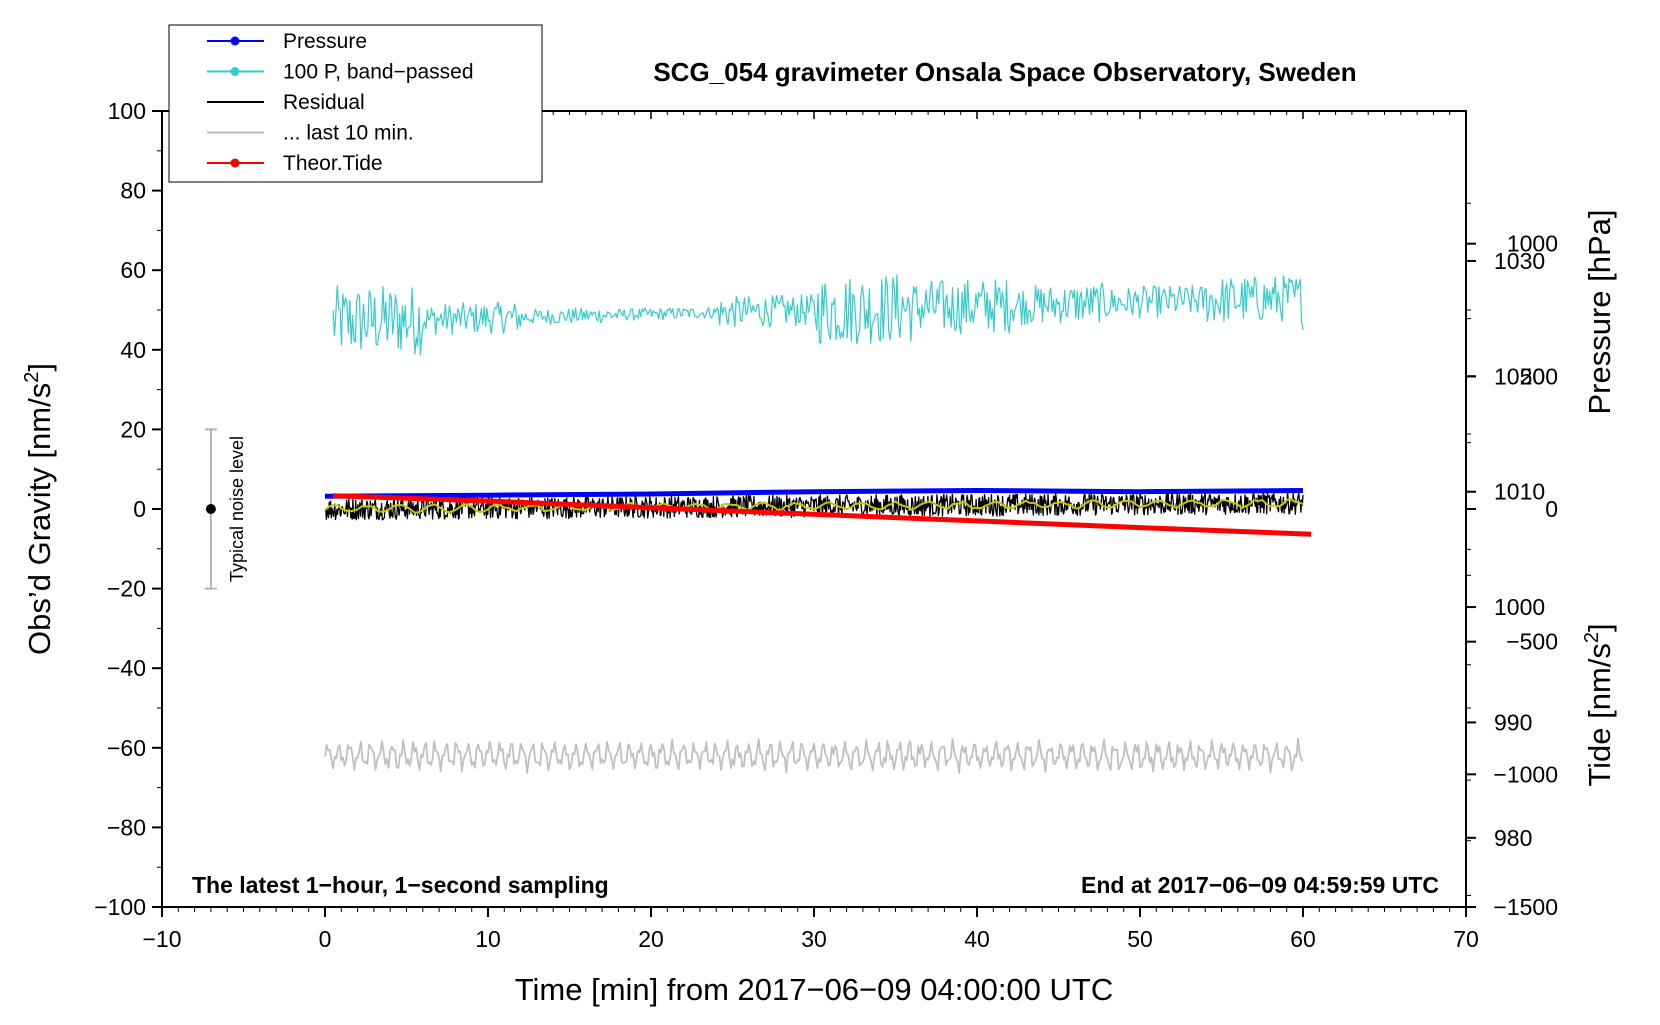 The height and width of the screenshot is (1025, 1660). What do you see at coordinates (1466, 939) in the screenshot?
I see `x-tick-label: 70` at bounding box center [1466, 939].